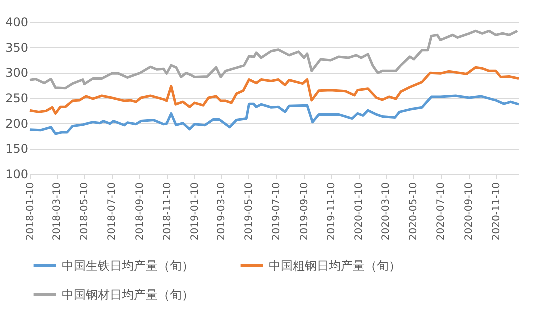 The width and height of the screenshot is (550, 327). What do you see at coordinates (17, 99) in the screenshot?
I see `y-tick-label: 250` at bounding box center [17, 99].